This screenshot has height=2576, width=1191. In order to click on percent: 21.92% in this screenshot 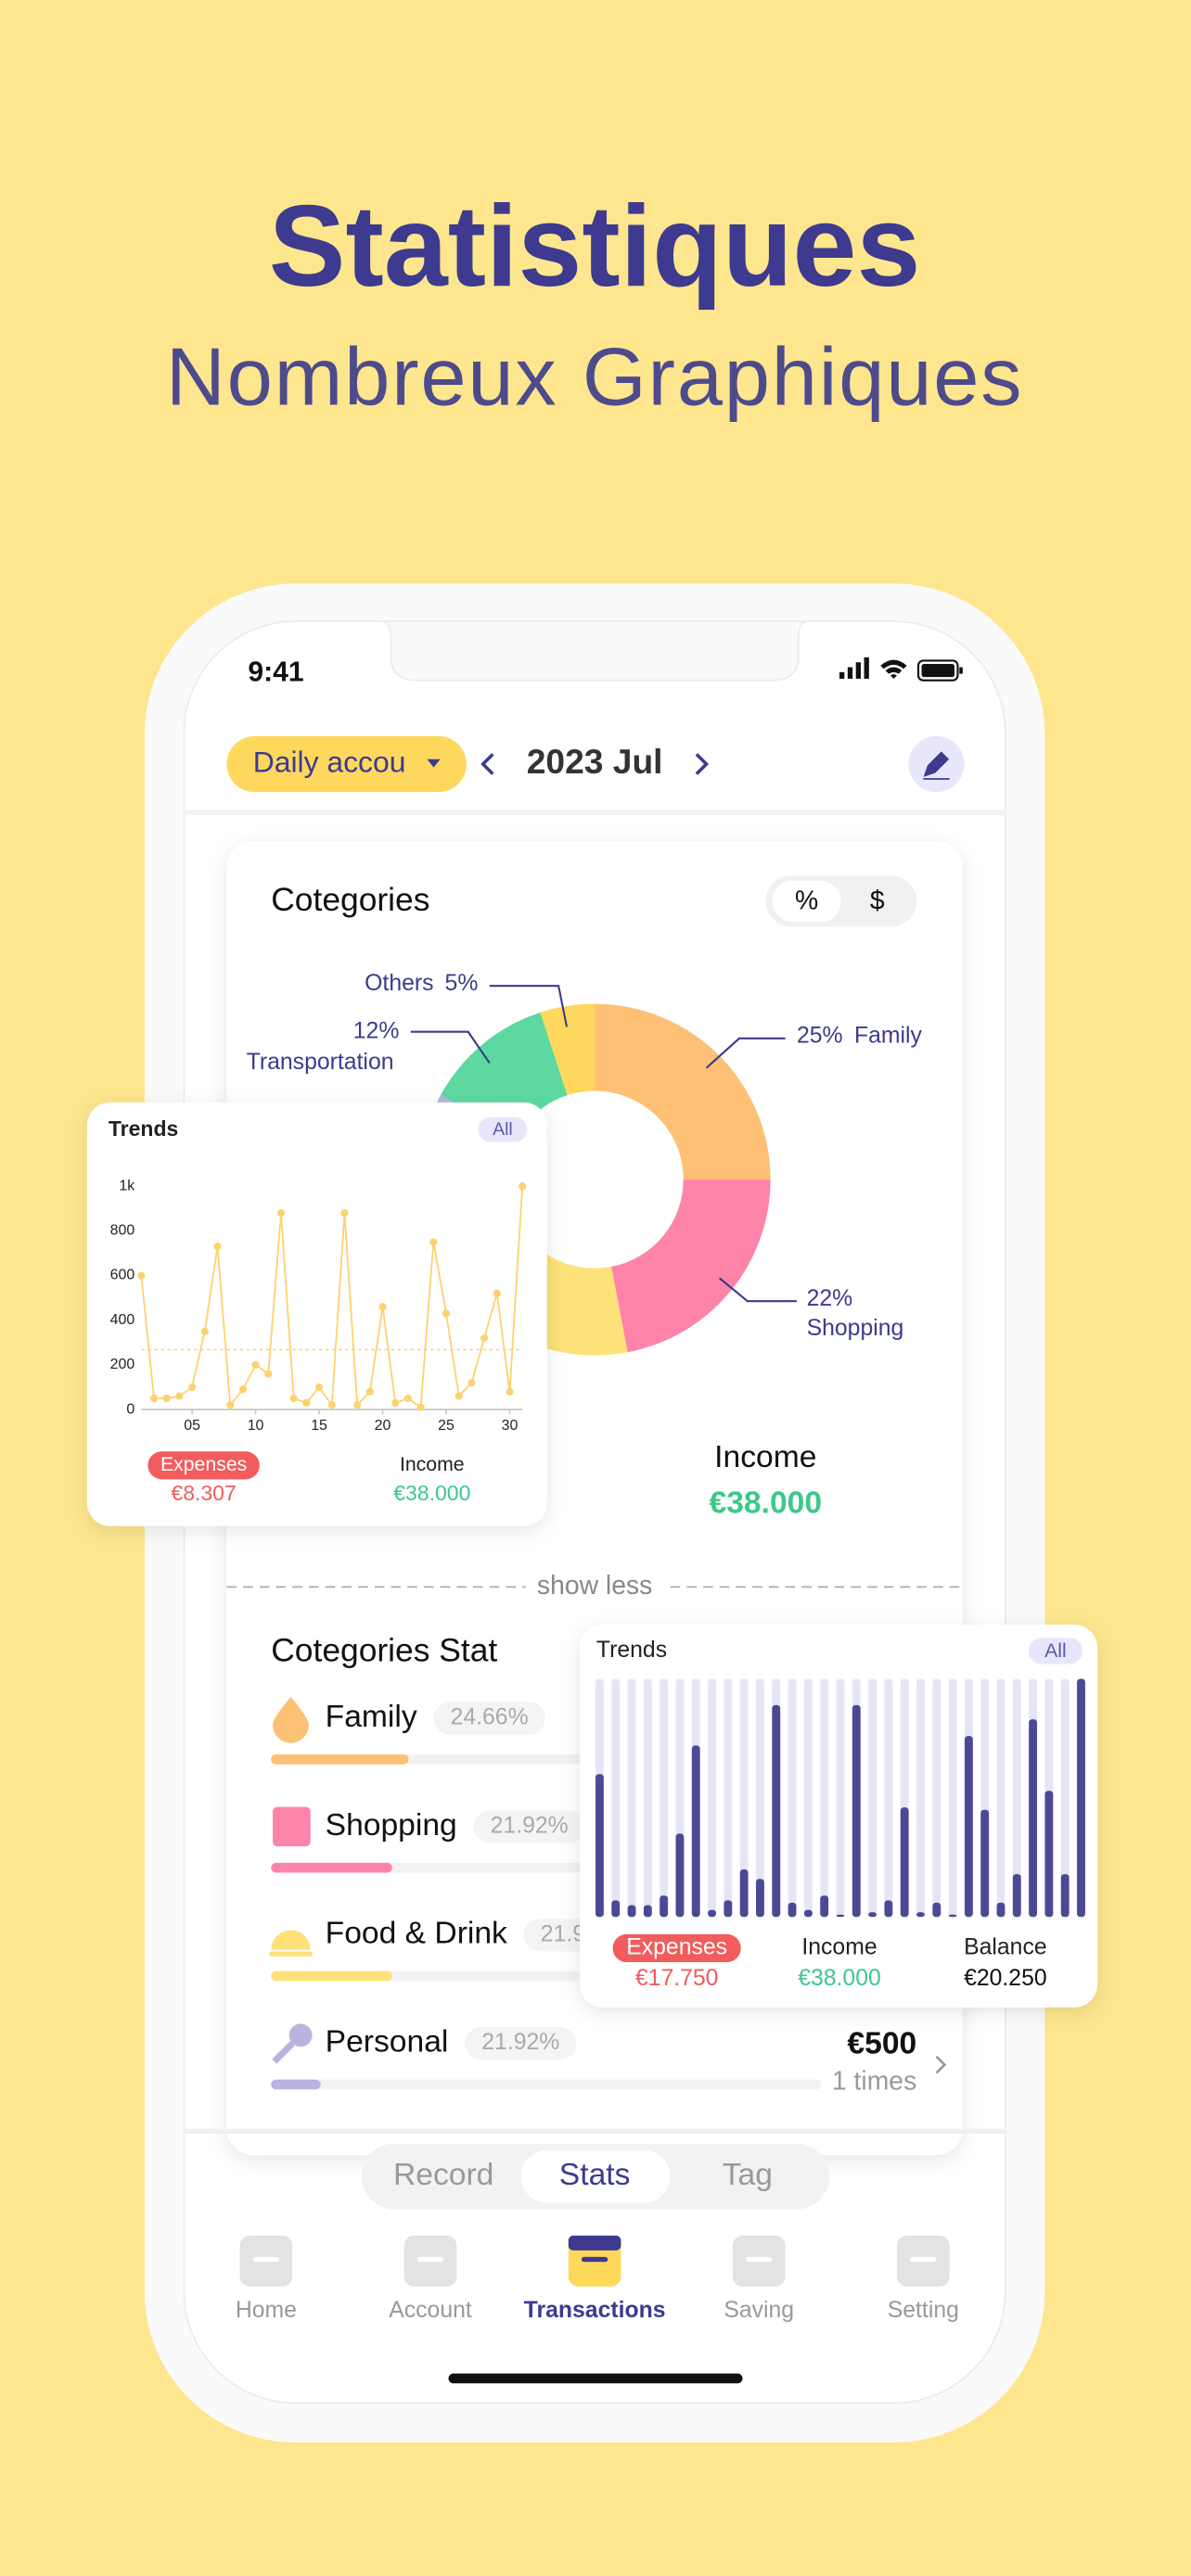, I will do `click(530, 1826)`.